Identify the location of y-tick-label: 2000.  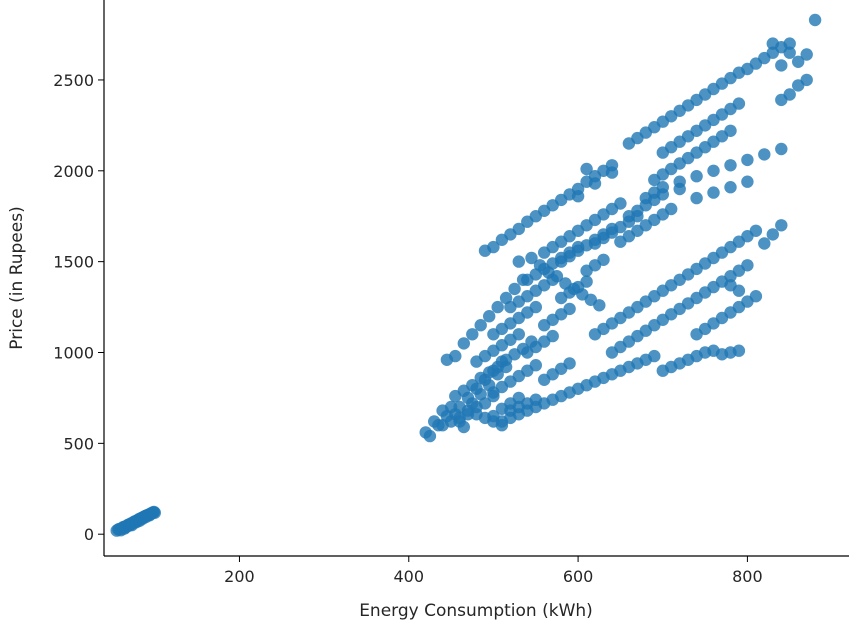
(73, 171).